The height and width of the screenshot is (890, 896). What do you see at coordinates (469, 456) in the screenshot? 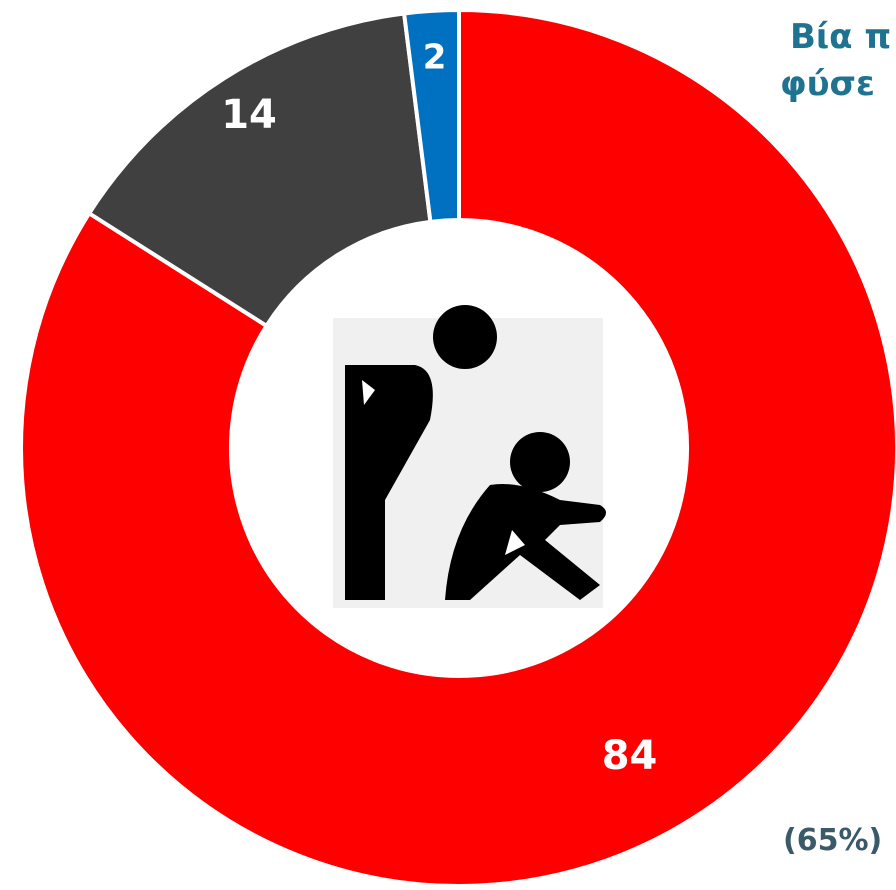
I see `center-icon` at bounding box center [469, 456].